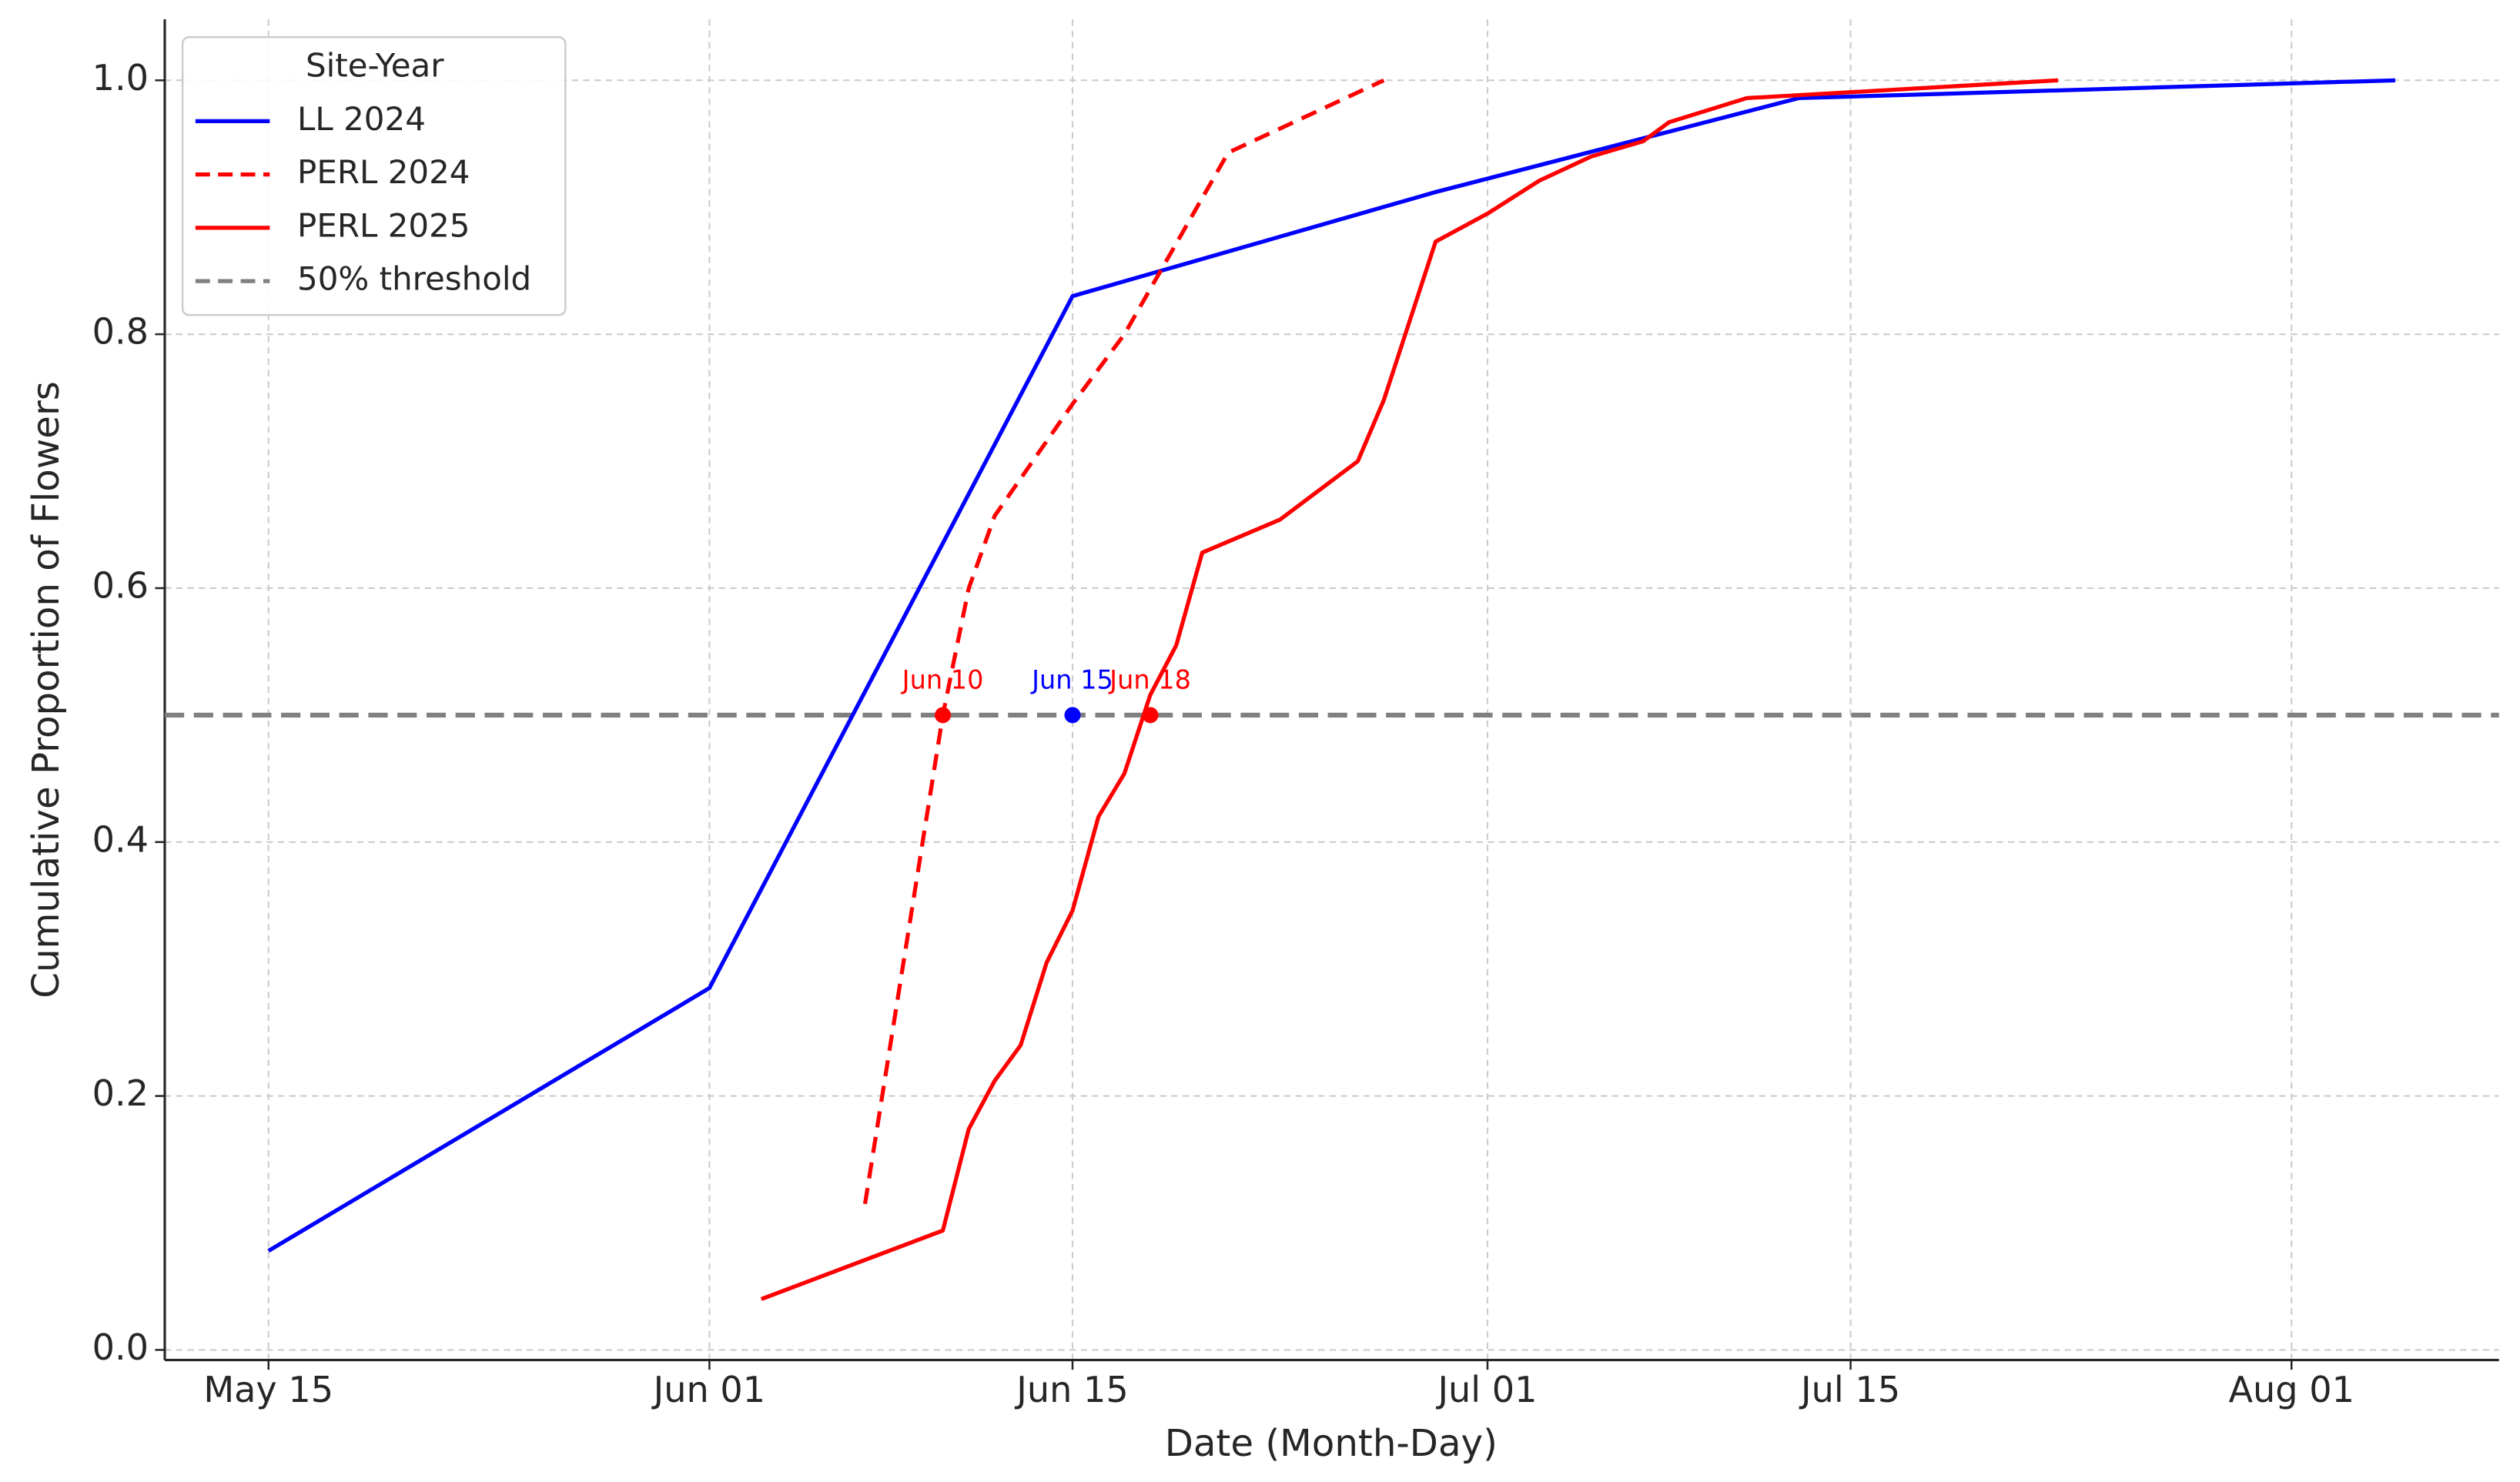 This screenshot has width=2520, height=1482. What do you see at coordinates (121, 1347) in the screenshot?
I see `y-tick-label: 0.0` at bounding box center [121, 1347].